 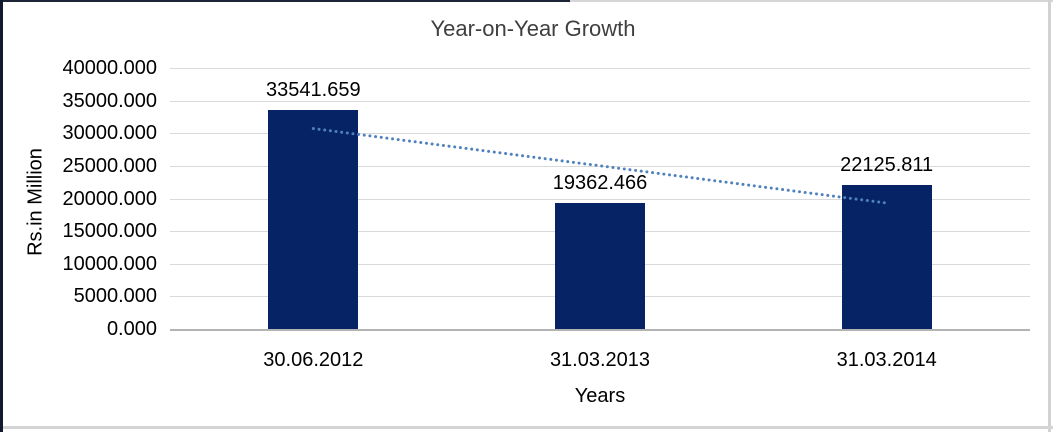 I want to click on frame-border-right, so click(x=1049, y=216).